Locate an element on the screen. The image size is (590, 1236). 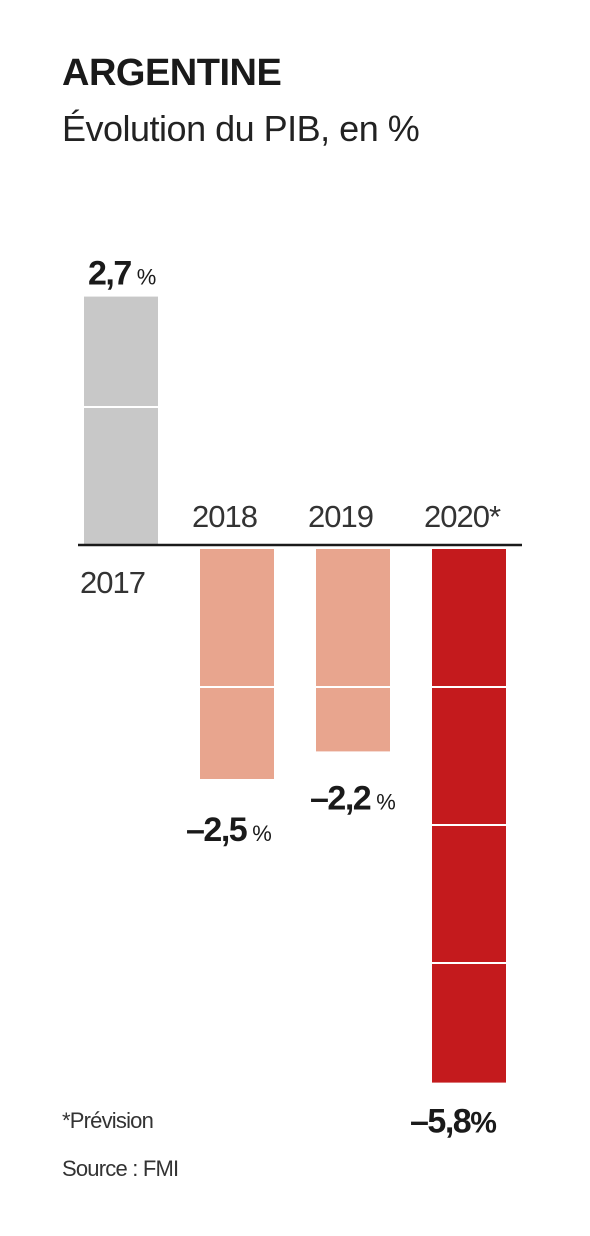
forecast-footnote: *Prévision is located at coordinates (108, 1120).